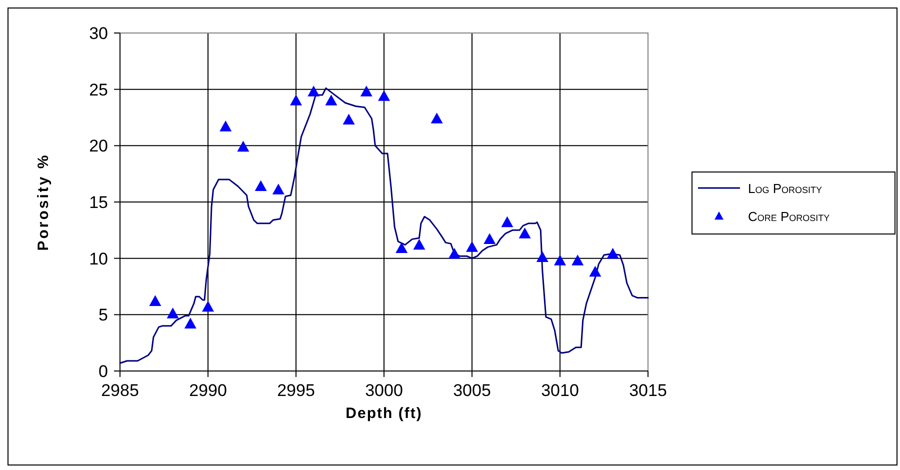 The width and height of the screenshot is (900, 470). What do you see at coordinates (296, 390) in the screenshot?
I see `x-tick-label: 2995` at bounding box center [296, 390].